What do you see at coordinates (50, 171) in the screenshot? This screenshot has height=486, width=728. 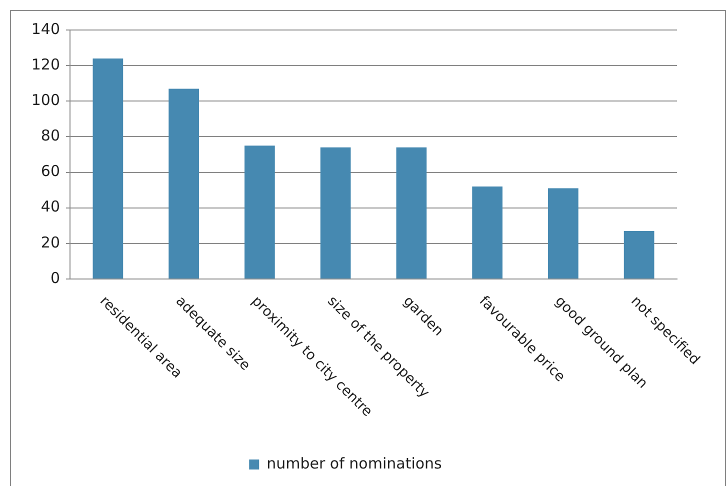 I see `y-tick-label: 60` at bounding box center [50, 171].